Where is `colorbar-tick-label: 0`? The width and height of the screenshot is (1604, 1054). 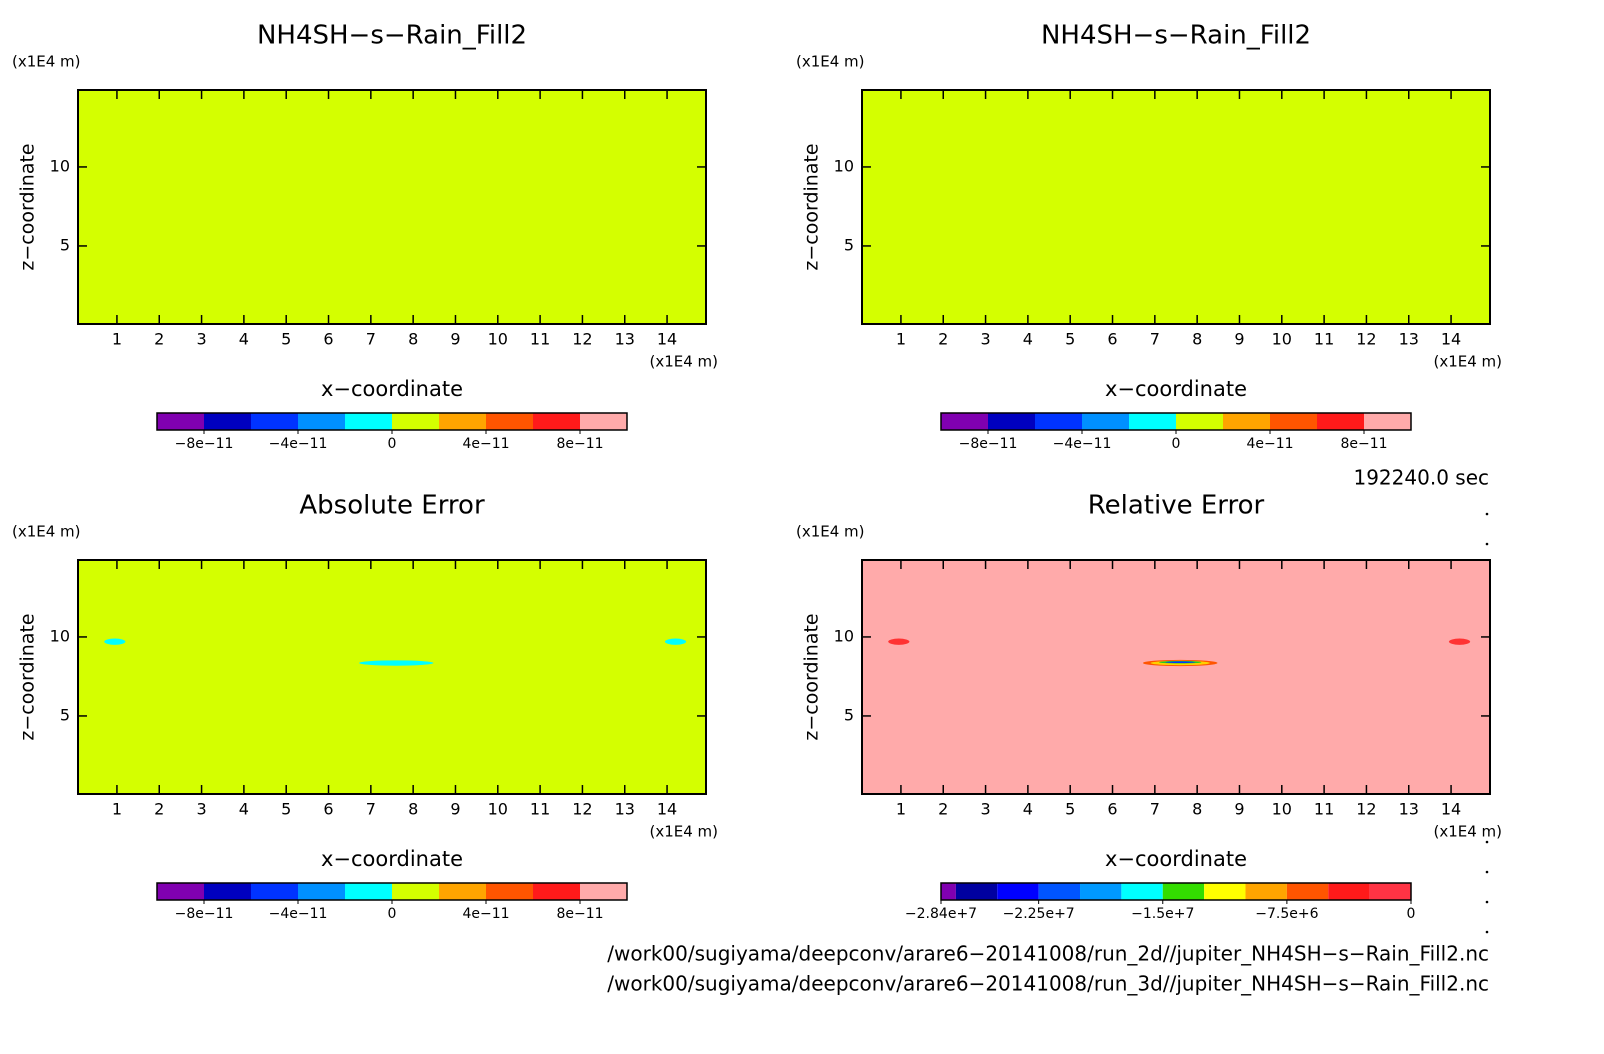 colorbar-tick-label: 0 is located at coordinates (1411, 914).